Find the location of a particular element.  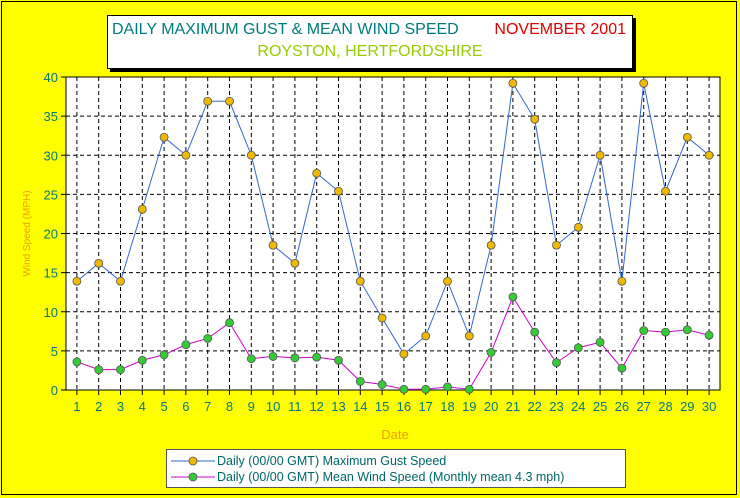

y-tick-label: 25 is located at coordinates (51, 194).